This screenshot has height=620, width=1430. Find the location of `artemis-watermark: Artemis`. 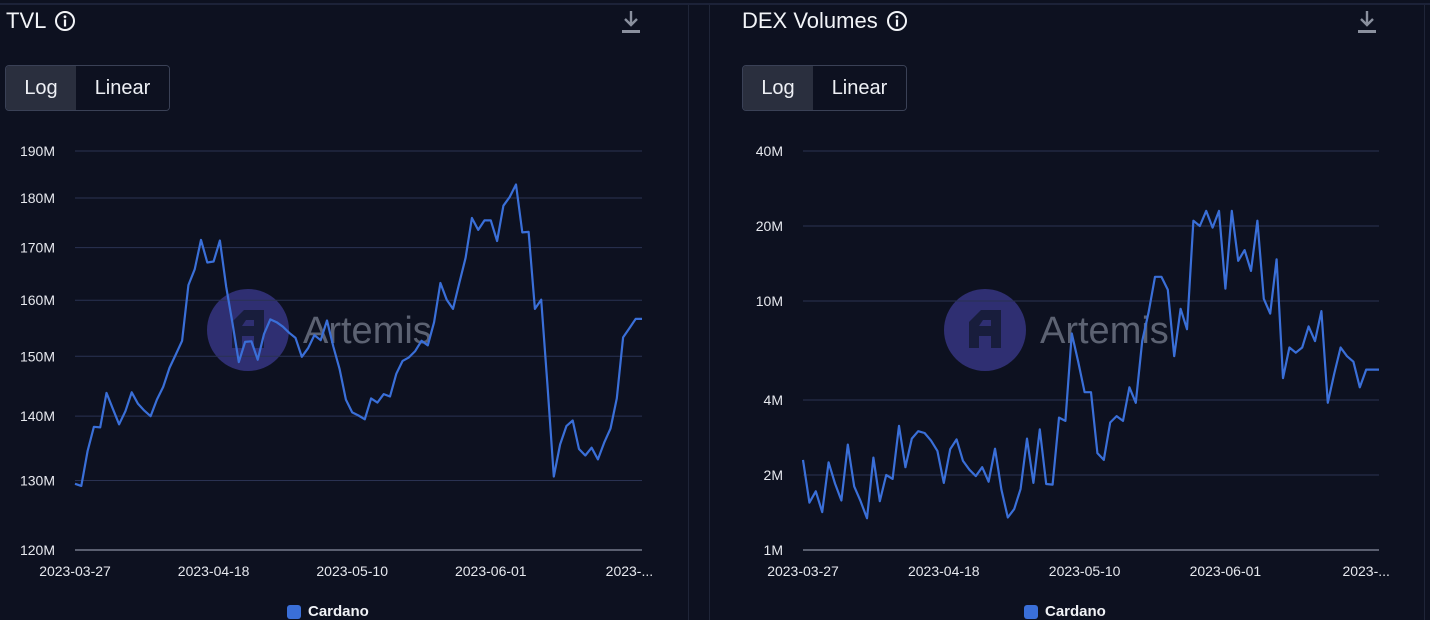

artemis-watermark: Artemis is located at coordinates (319, 330).